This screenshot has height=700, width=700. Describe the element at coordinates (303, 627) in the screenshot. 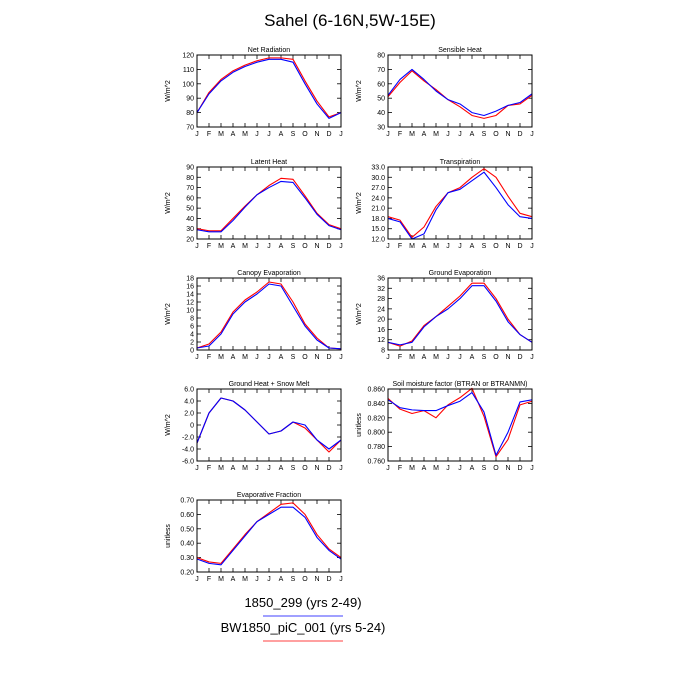

I see `legend-label: BW1850_piC_001 (yrs 5-24)` at that location.